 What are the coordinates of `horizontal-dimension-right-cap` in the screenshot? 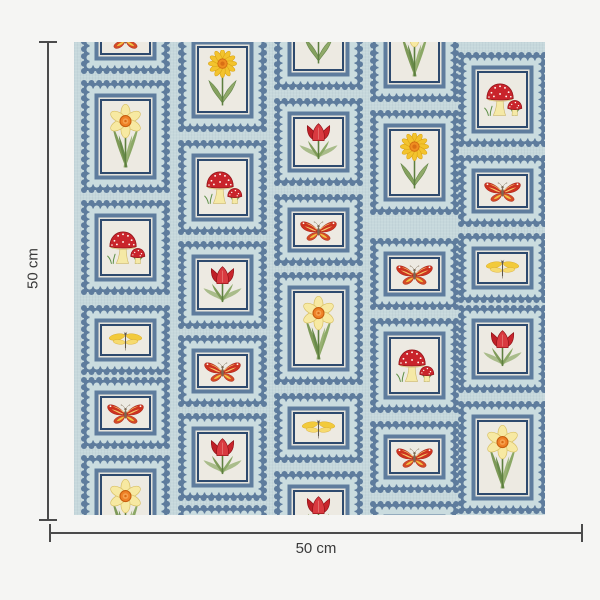 It's located at (582, 533).